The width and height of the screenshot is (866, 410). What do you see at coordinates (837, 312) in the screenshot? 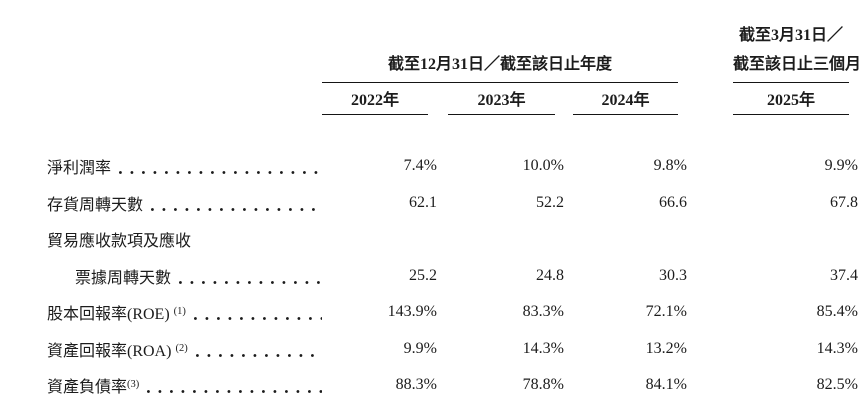
I see `value: 85.4%` at bounding box center [837, 312].